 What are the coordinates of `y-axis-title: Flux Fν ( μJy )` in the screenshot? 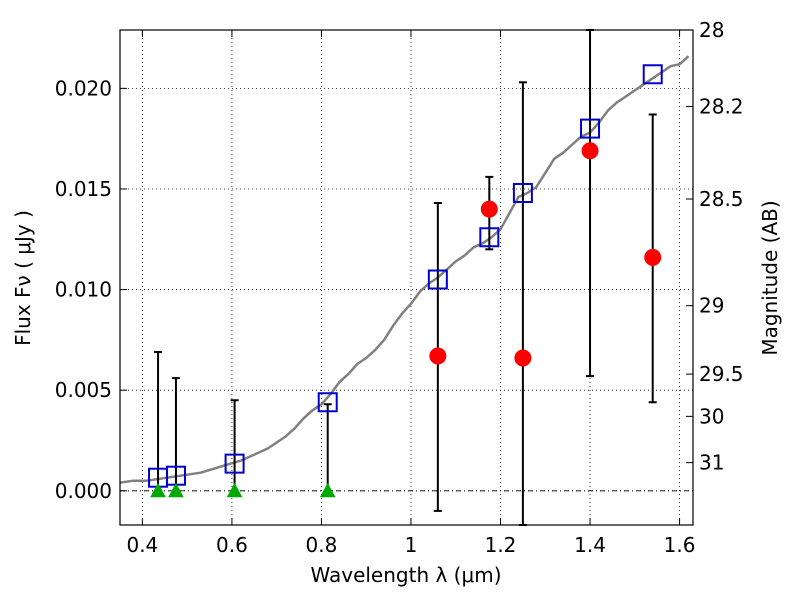 It's located at (23, 278).